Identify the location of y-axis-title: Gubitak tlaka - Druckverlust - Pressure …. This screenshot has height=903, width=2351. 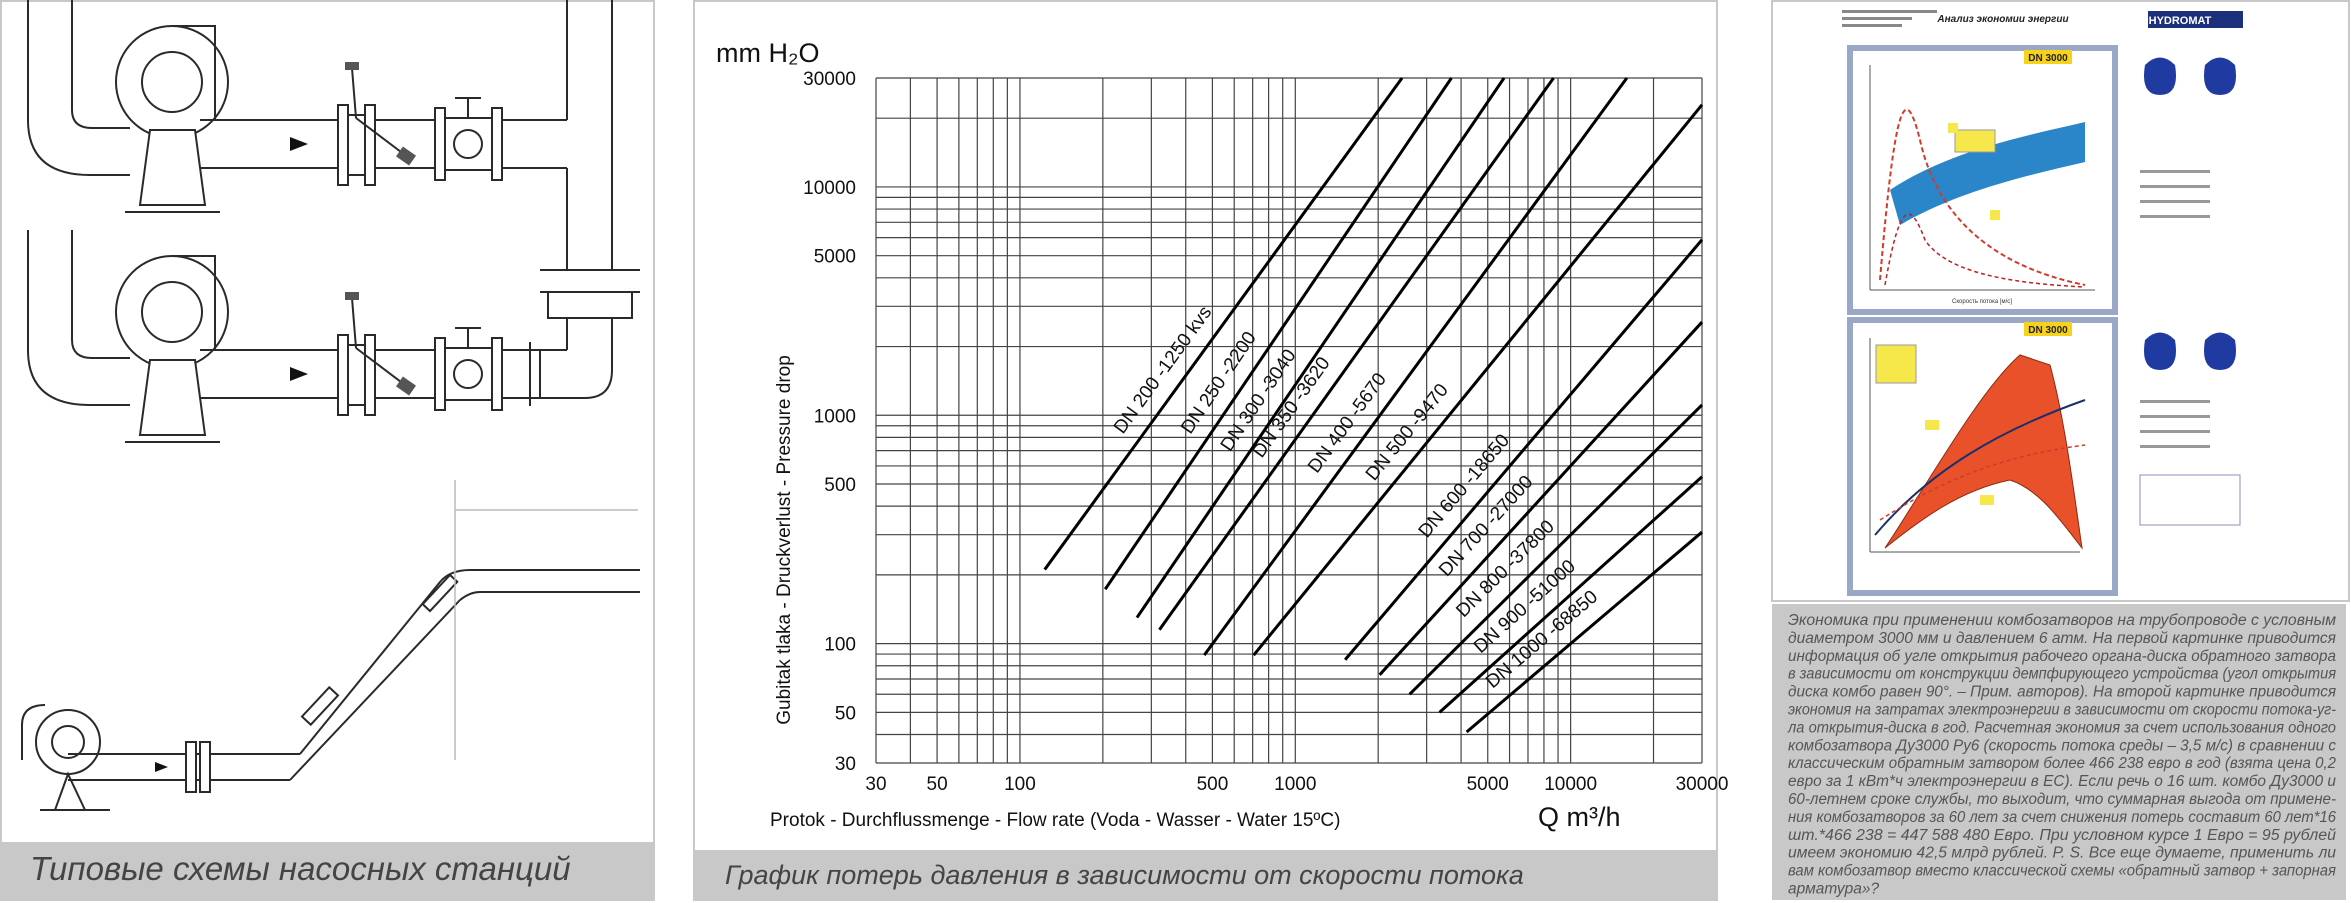
(784, 540).